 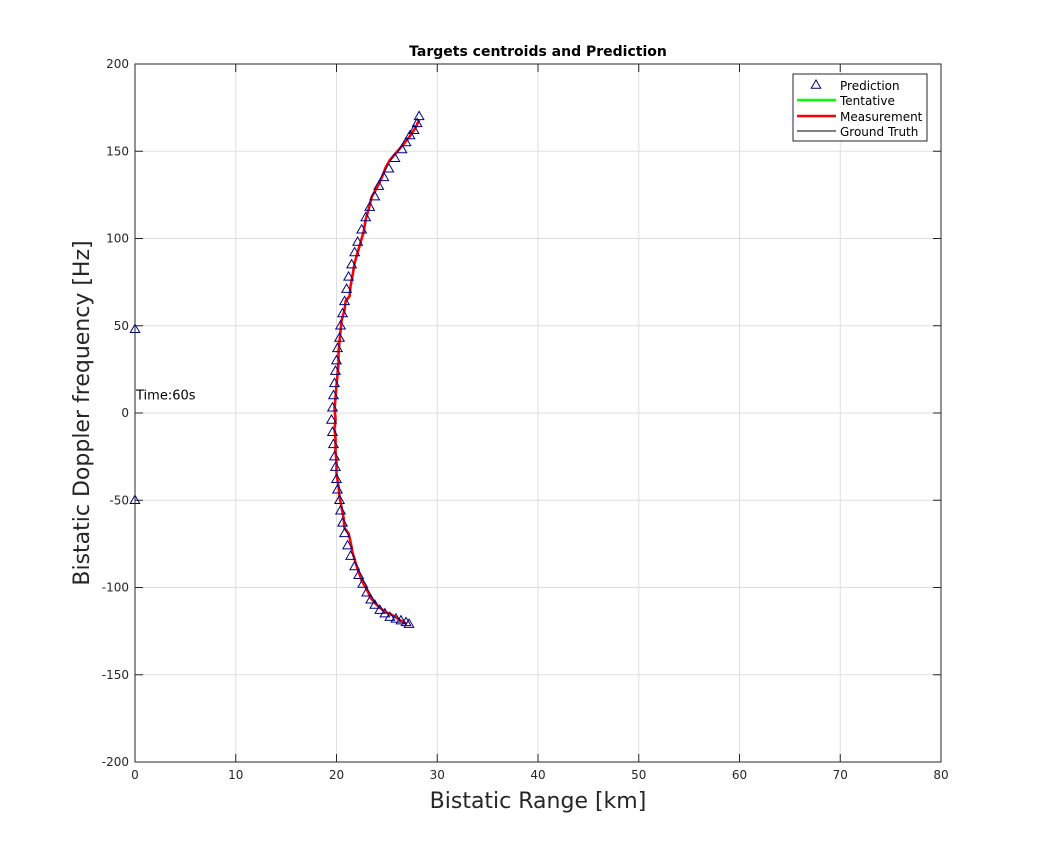 I want to click on x-tick-label: 0, so click(x=135, y=775).